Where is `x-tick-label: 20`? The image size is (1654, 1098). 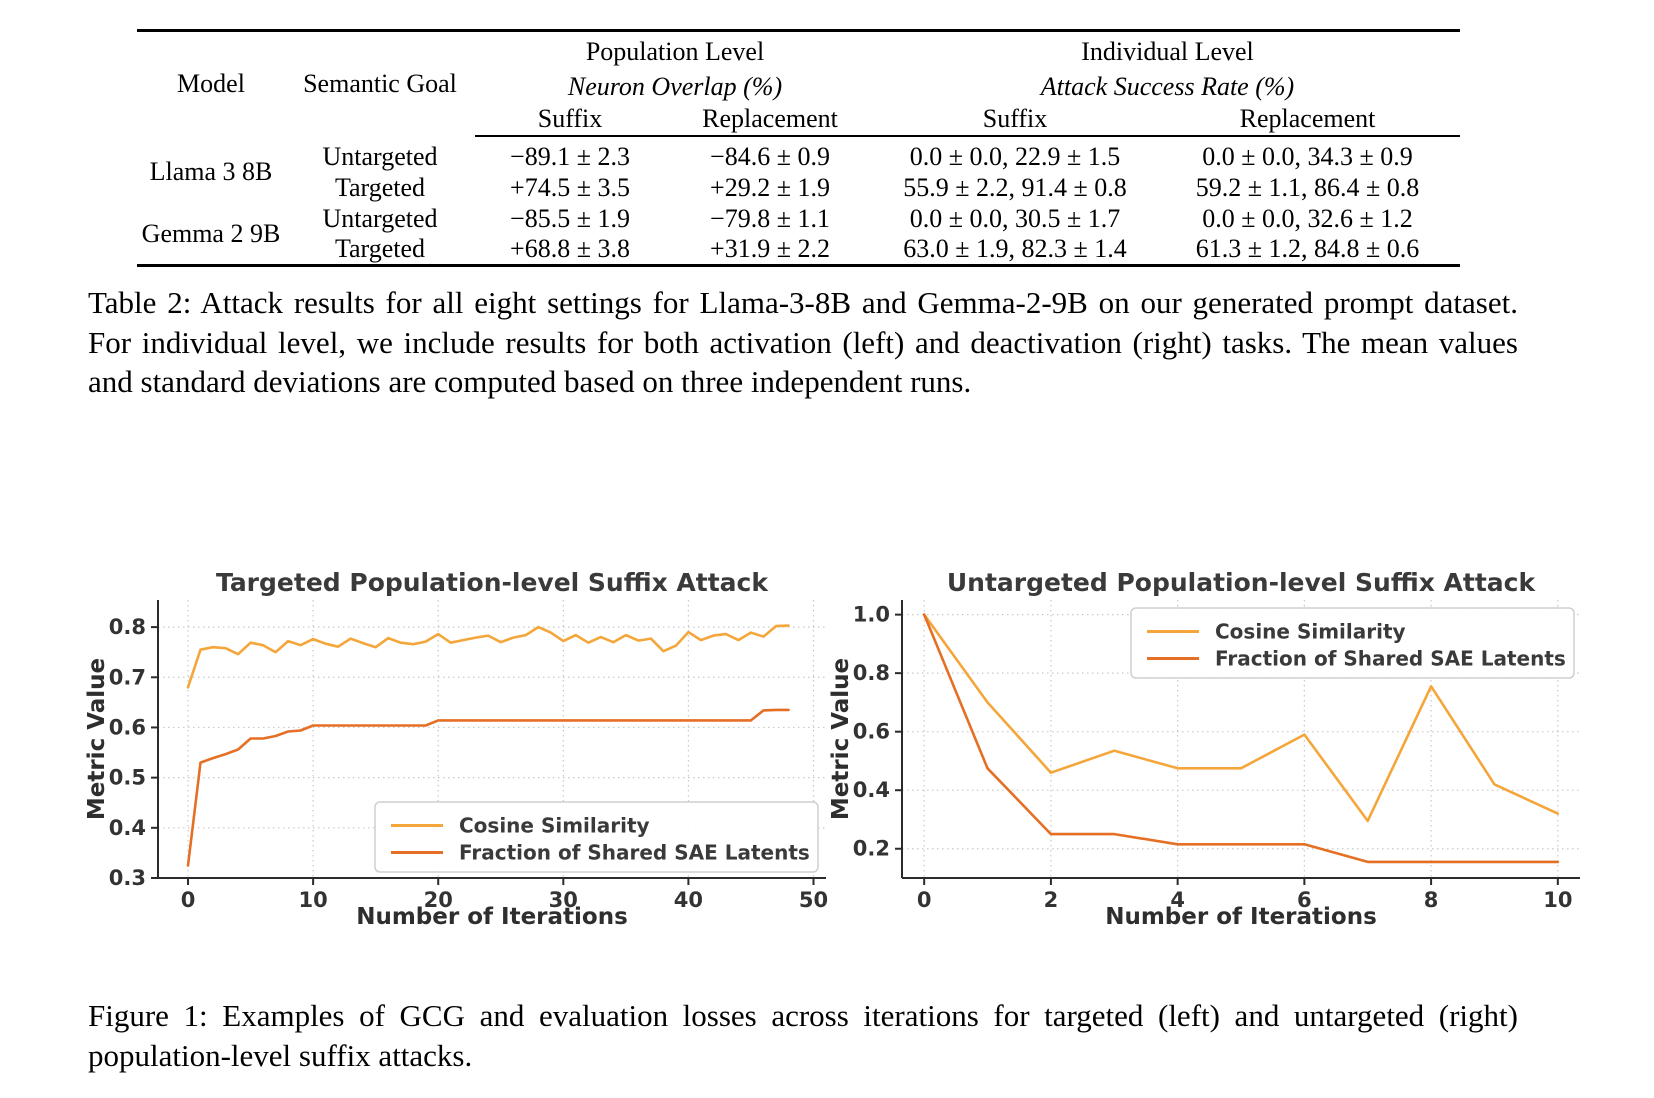
x-tick-label: 20 is located at coordinates (438, 900).